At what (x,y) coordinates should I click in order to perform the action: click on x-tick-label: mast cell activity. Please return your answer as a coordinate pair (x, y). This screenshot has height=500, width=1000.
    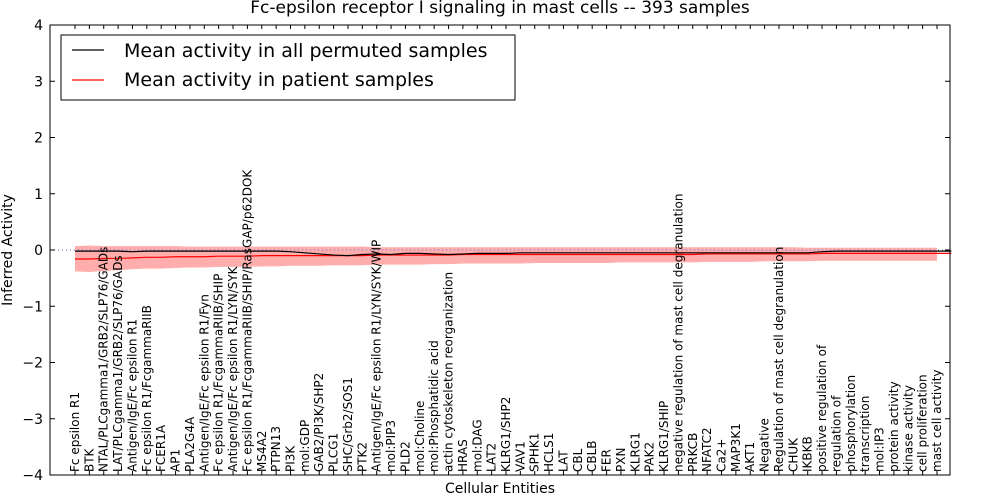
    Looking at the image, I should click on (937, 420).